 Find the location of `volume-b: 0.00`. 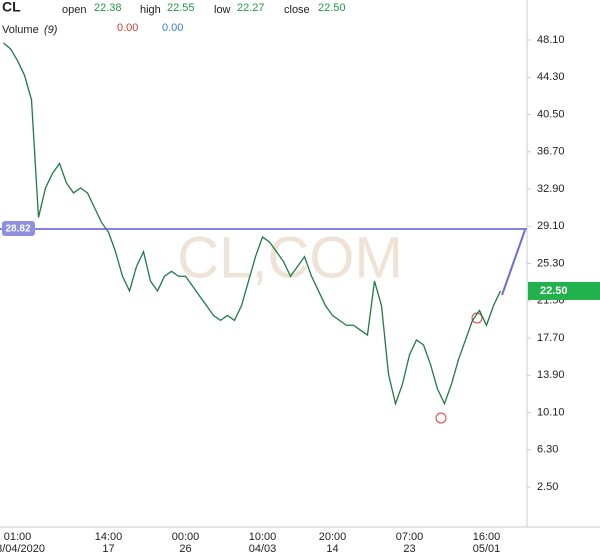

volume-b: 0.00 is located at coordinates (172, 28).